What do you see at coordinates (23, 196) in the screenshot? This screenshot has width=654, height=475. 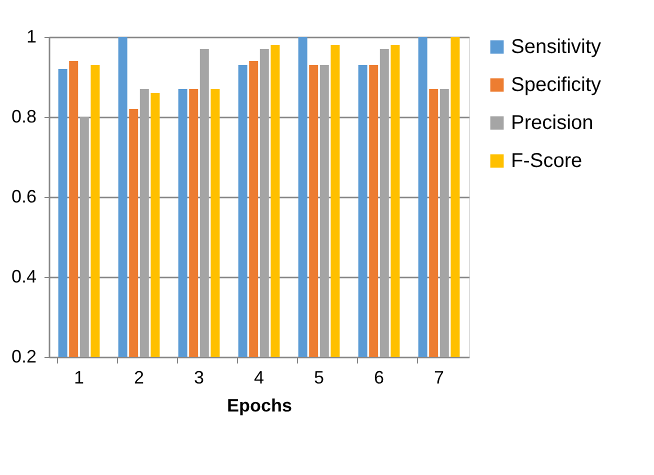 I see `y-tick-label: 0.6` at bounding box center [23, 196].